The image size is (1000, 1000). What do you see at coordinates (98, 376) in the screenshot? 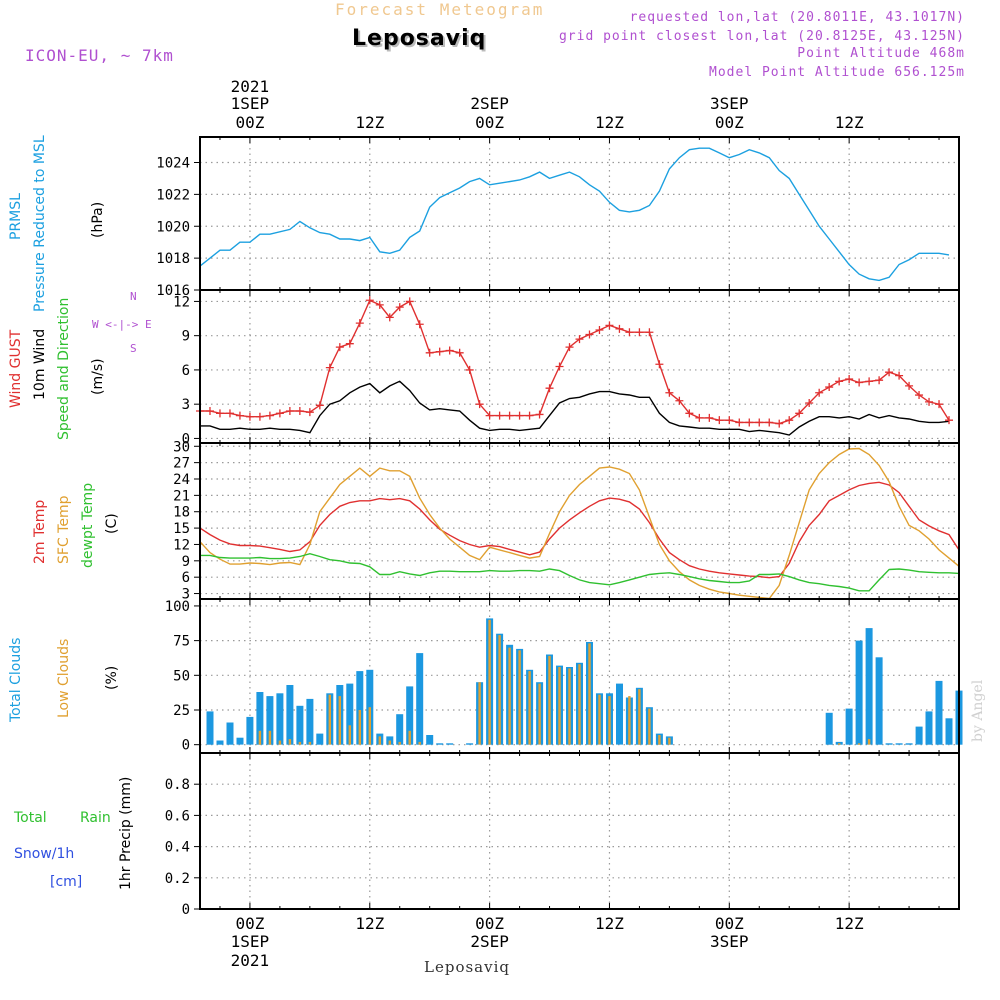
I see `wind-unit: (m/s)` at bounding box center [98, 376].